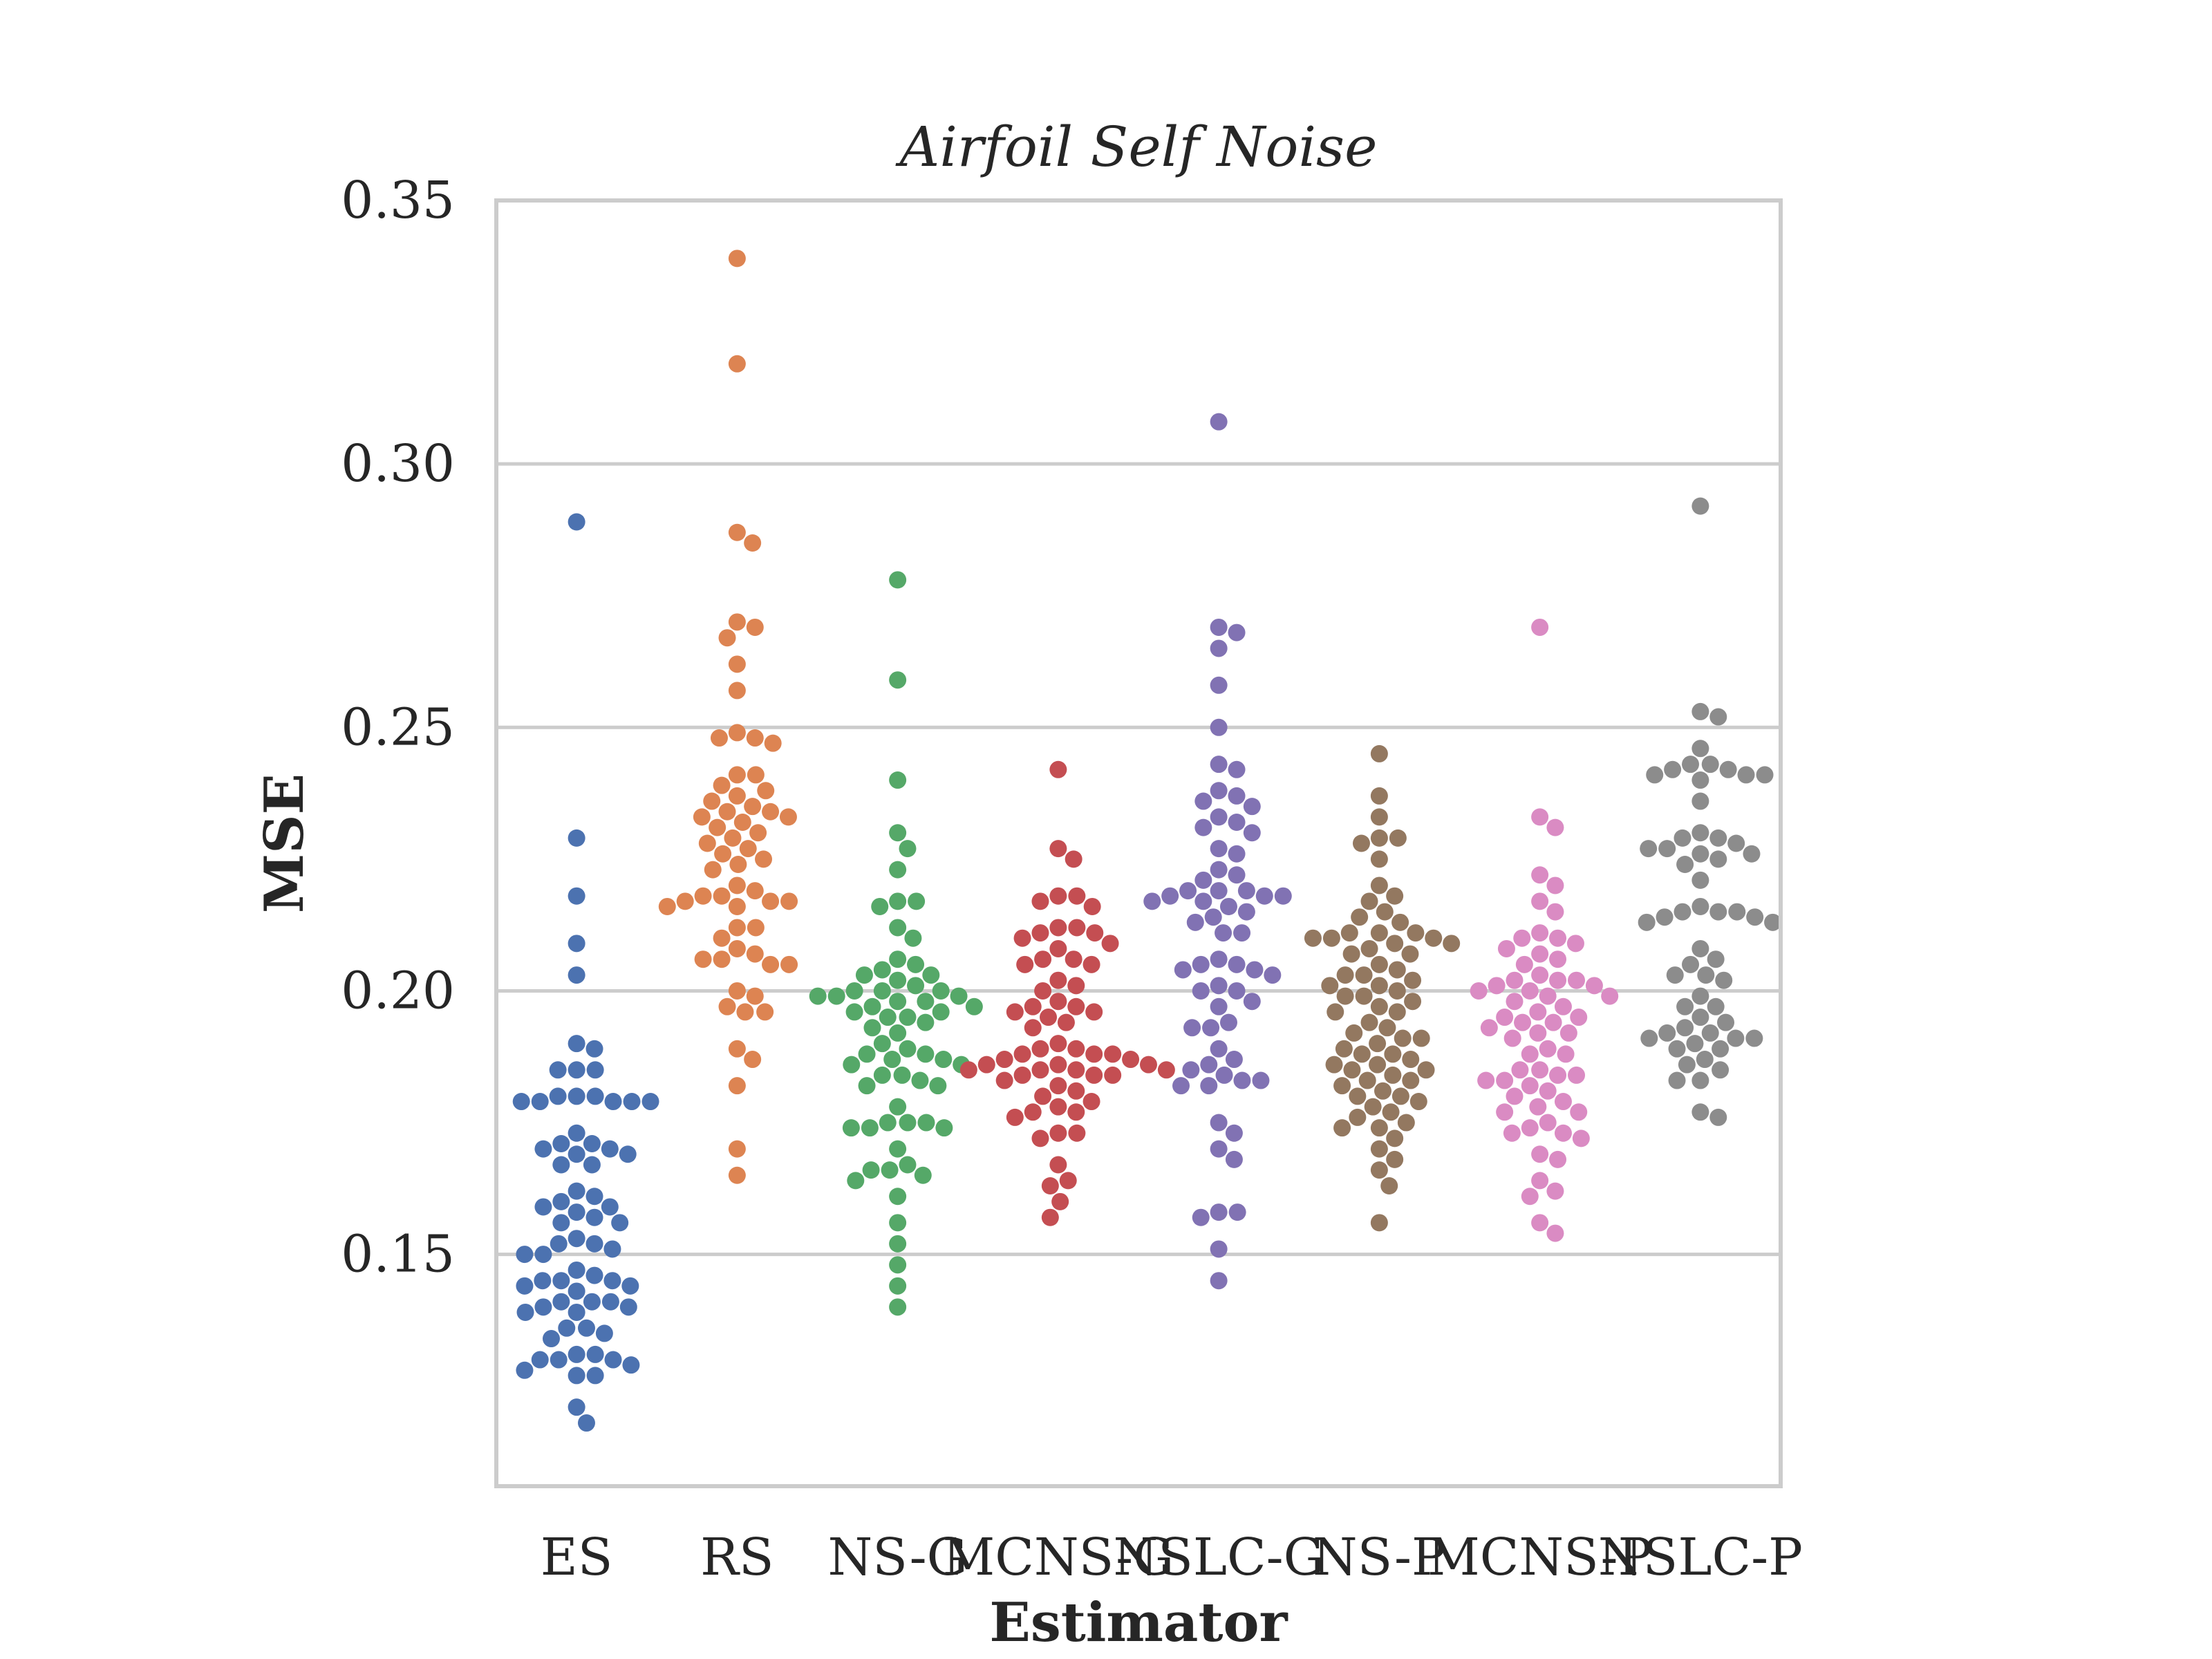  Describe the element at coordinates (1700, 1558) in the screenshot. I see `x-tick-label: NSLC-P` at that location.